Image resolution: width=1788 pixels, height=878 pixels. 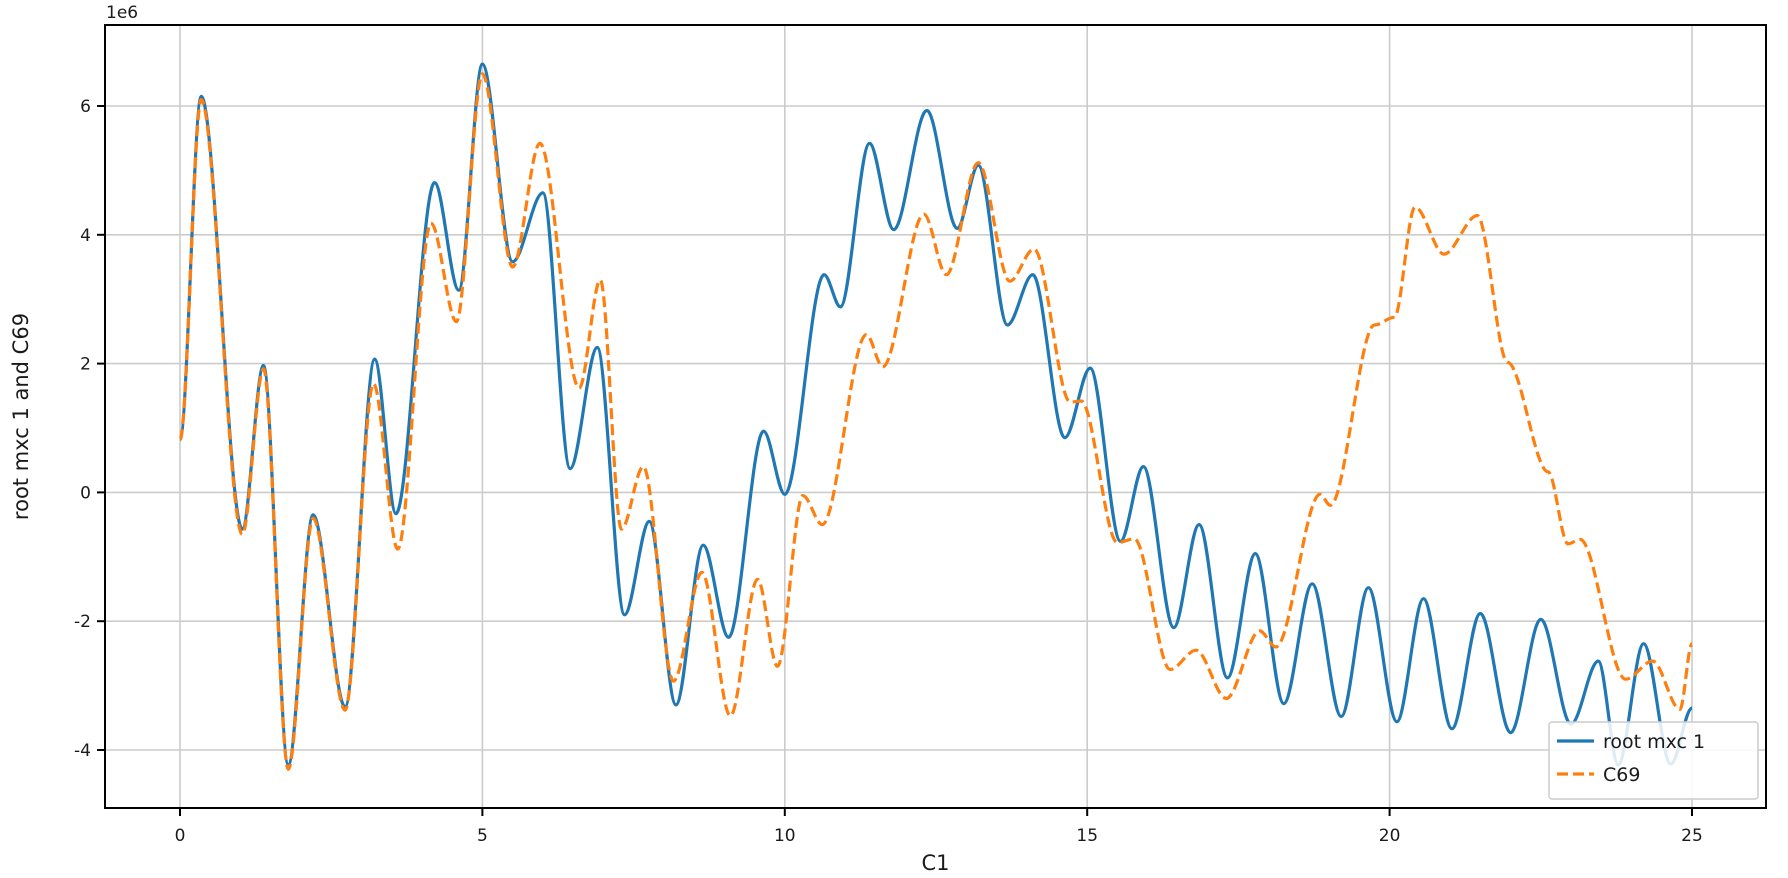 What do you see at coordinates (482, 836) in the screenshot?
I see `x-tick-label: 5` at bounding box center [482, 836].